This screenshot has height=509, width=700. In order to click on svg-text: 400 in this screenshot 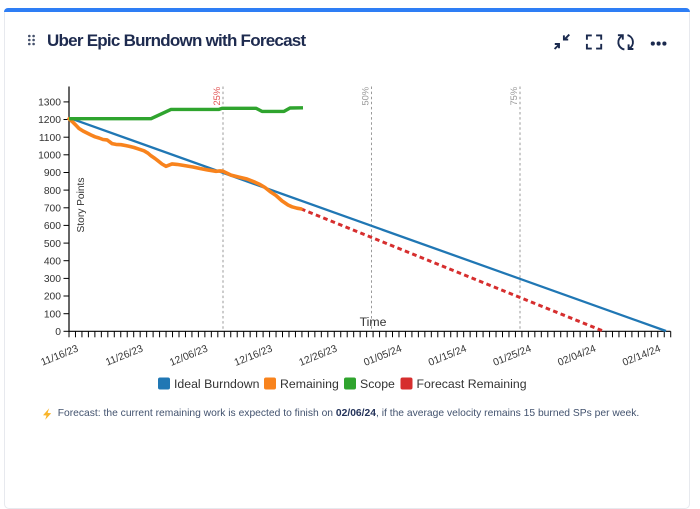, I will do `click(52, 261)`.